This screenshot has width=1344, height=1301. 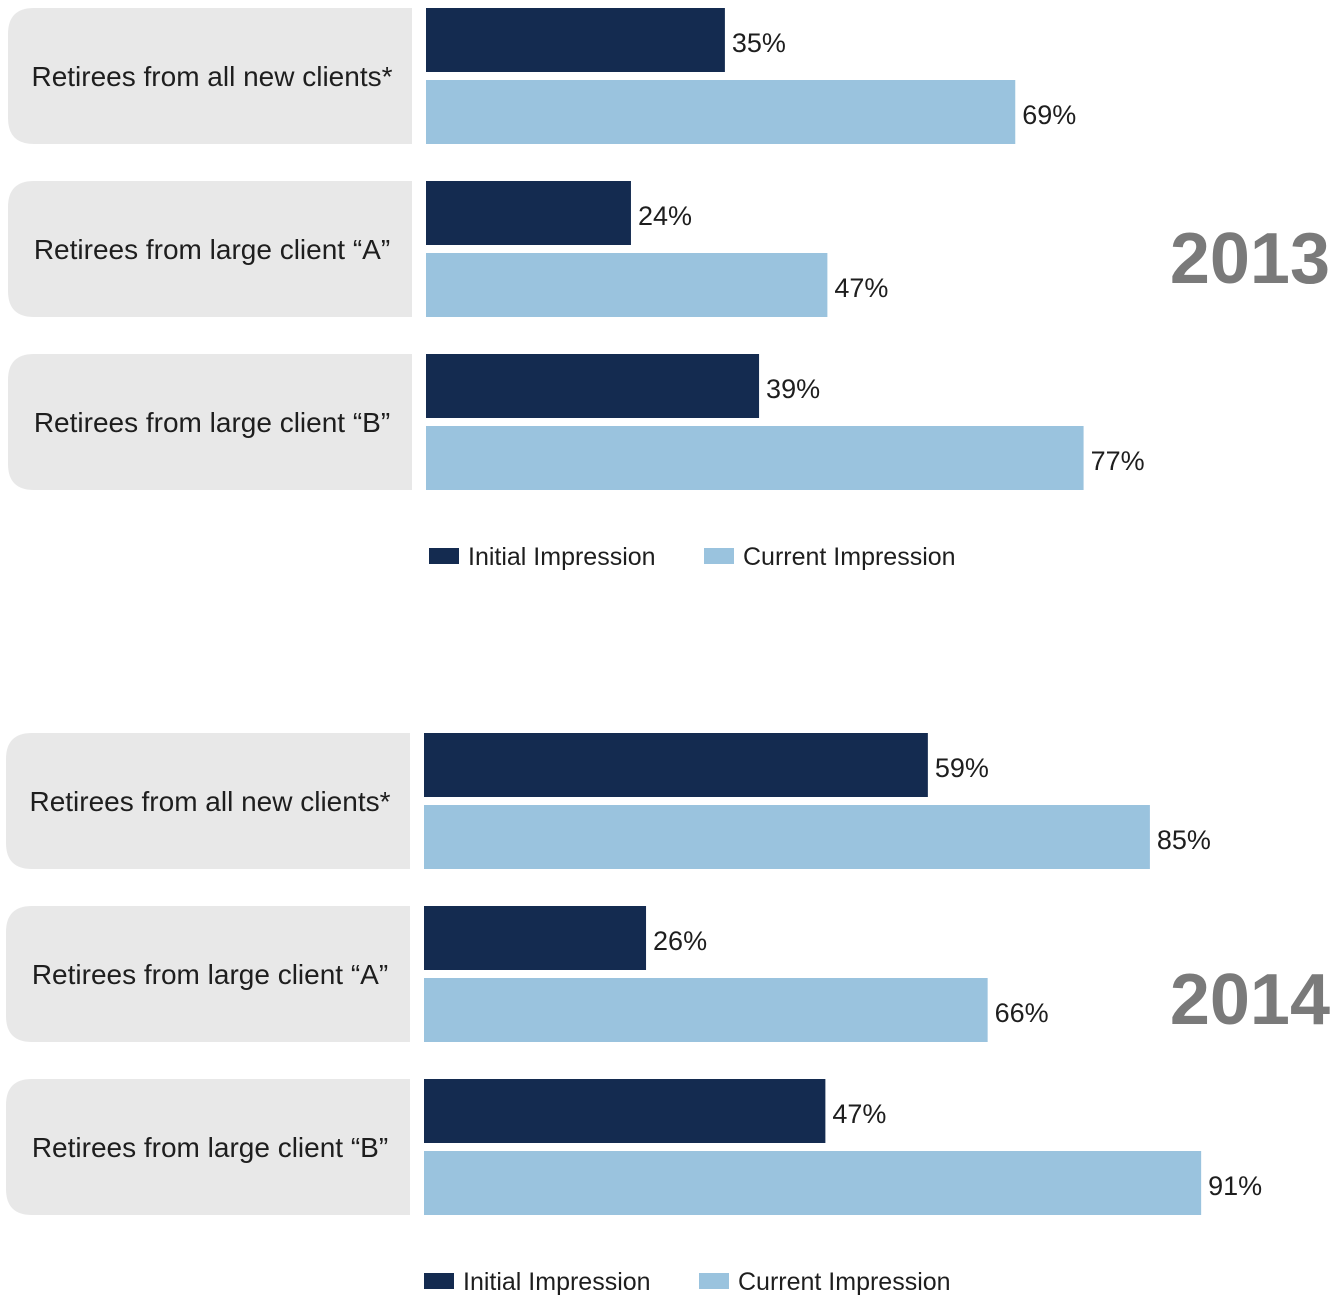 What do you see at coordinates (1250, 1000) in the screenshot?
I see `year-label: 2014` at bounding box center [1250, 1000].